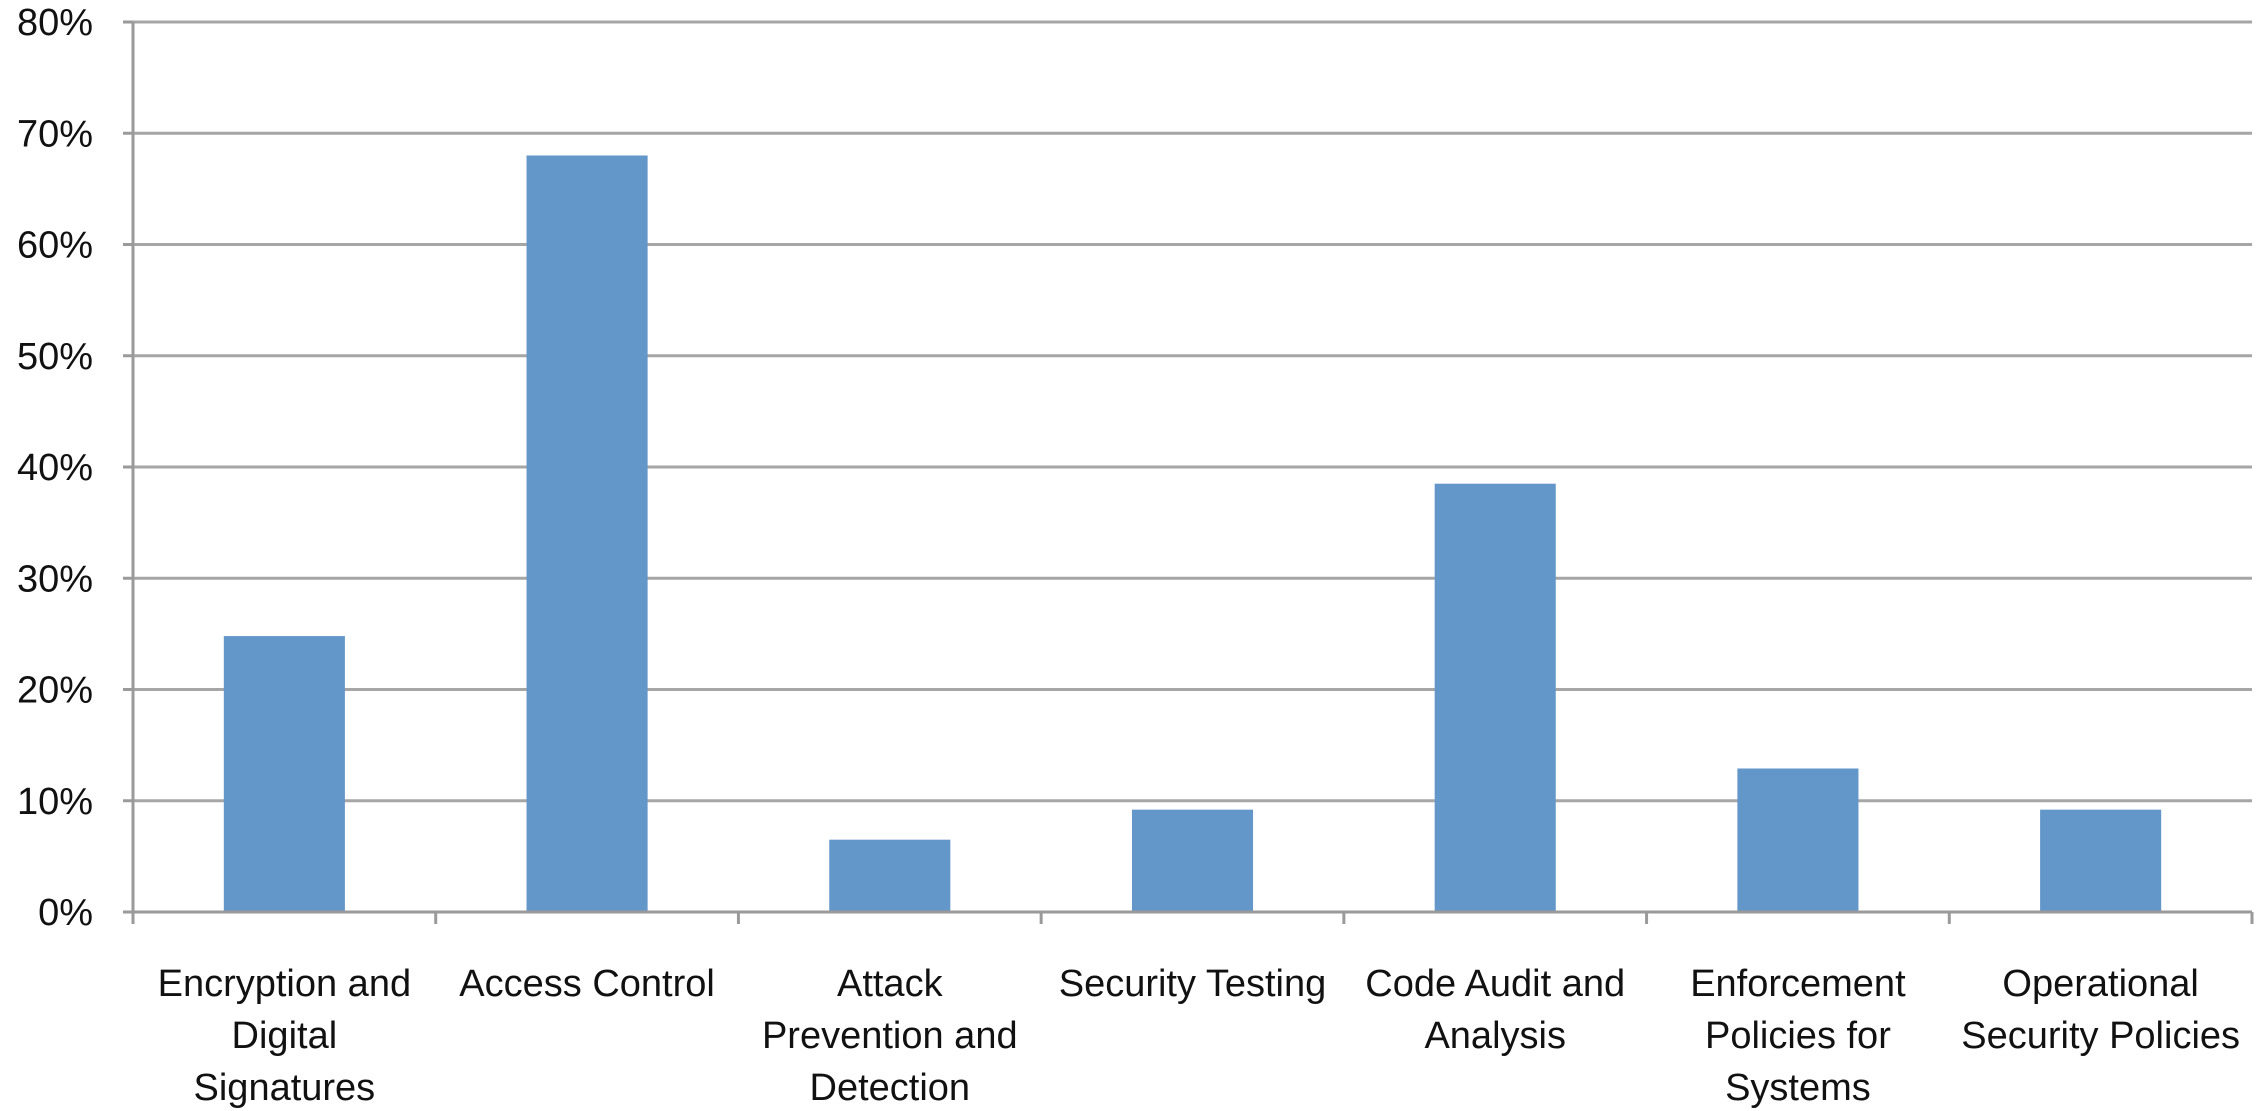 Image resolution: width=2266 pixels, height=1111 pixels. What do you see at coordinates (2100, 984) in the screenshot?
I see `x-category-label-line: Operational` at bounding box center [2100, 984].